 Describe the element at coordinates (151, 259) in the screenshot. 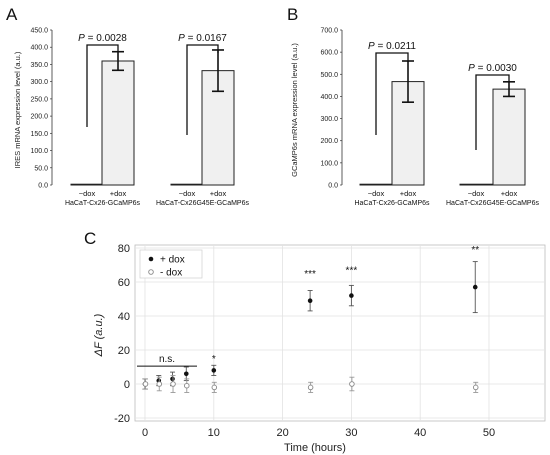

I see `legend-marker-filled` at that location.